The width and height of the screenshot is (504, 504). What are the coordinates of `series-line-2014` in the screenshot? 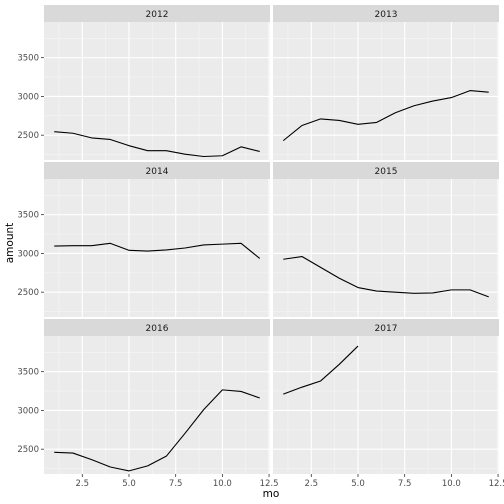 It's located at (157, 250).